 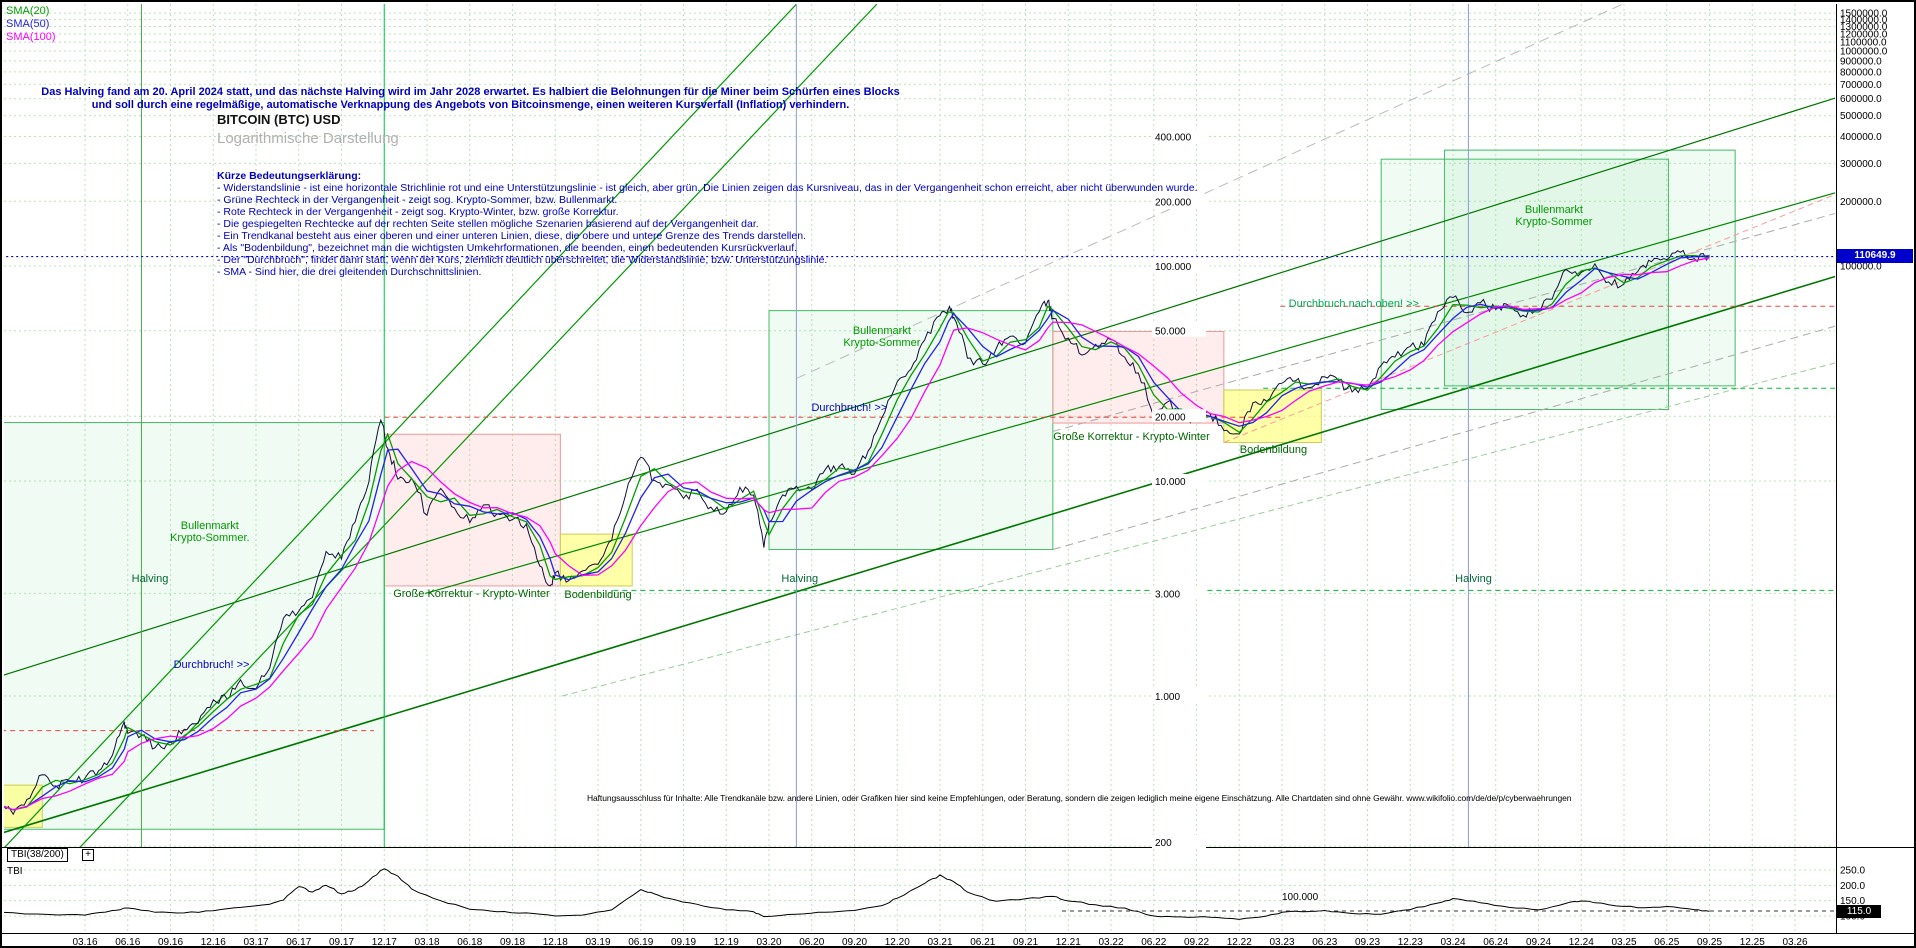 What do you see at coordinates (897, 942) in the screenshot?
I see `x-axis-label: 12.20` at bounding box center [897, 942].